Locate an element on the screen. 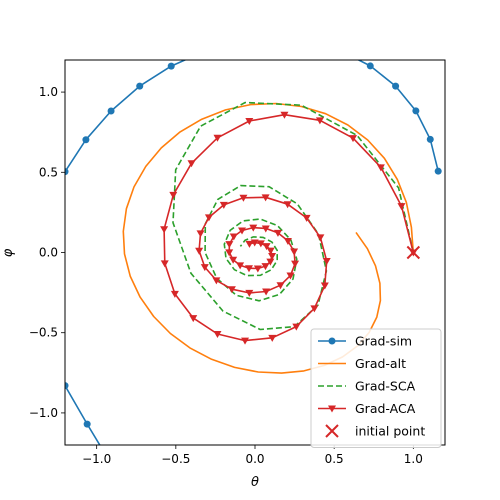 The width and height of the screenshot is (500, 500). x-tick-label: 1.0 is located at coordinates (413, 459).